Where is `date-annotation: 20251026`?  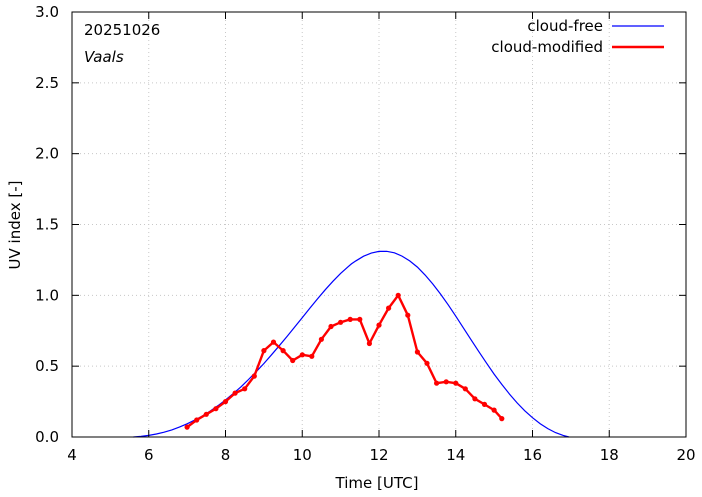 date-annotation: 20251026 is located at coordinates (122, 30).